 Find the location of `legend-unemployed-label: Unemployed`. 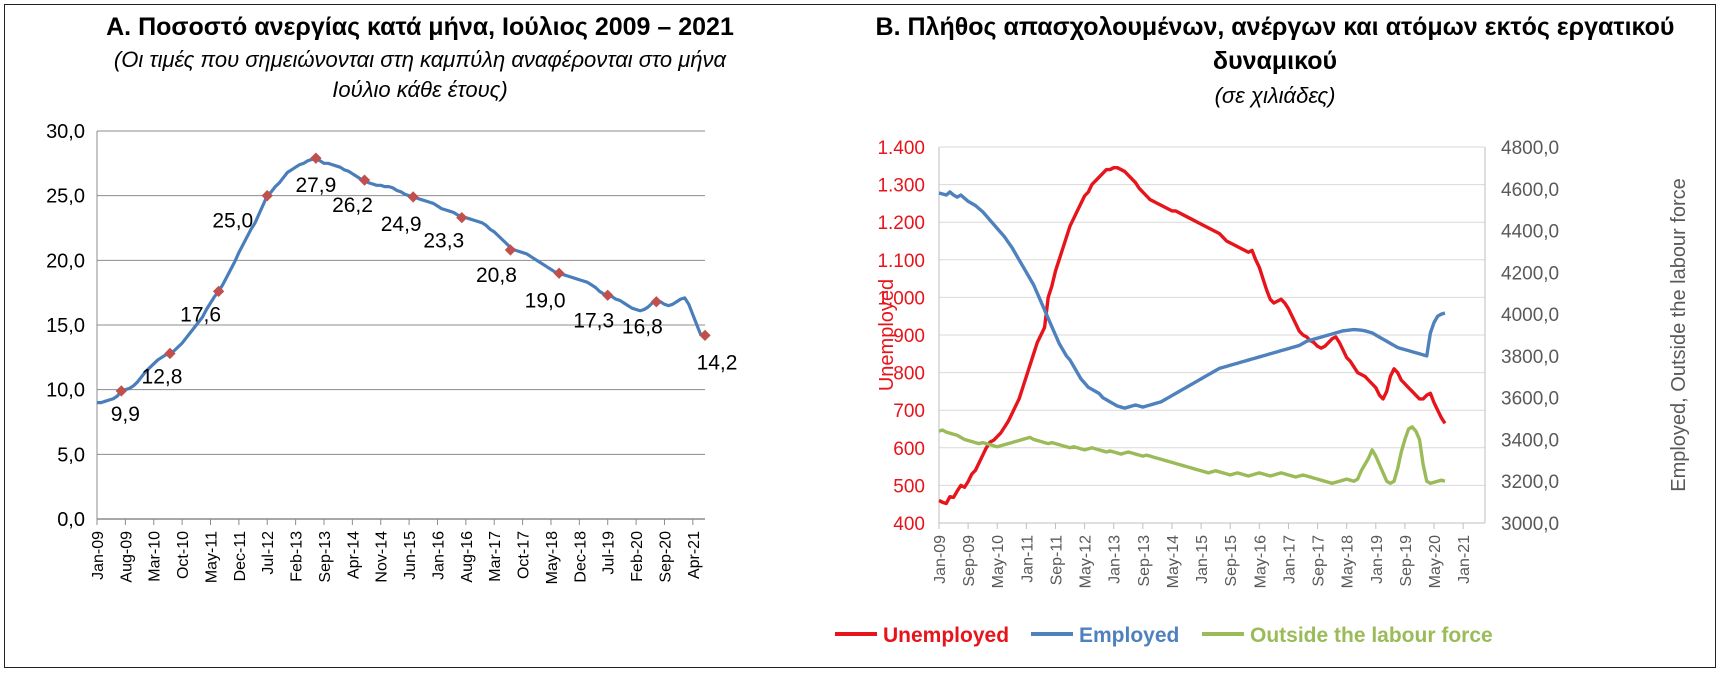

legend-unemployed-label: Unemployed is located at coordinates (946, 635).